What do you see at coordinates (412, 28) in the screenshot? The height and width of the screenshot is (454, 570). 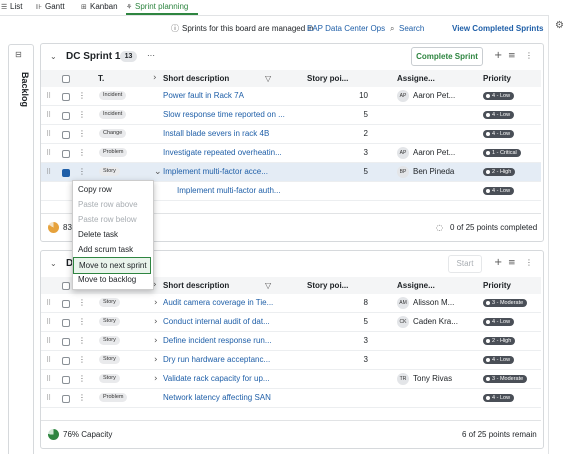 I see `search-button: Search` at bounding box center [412, 28].